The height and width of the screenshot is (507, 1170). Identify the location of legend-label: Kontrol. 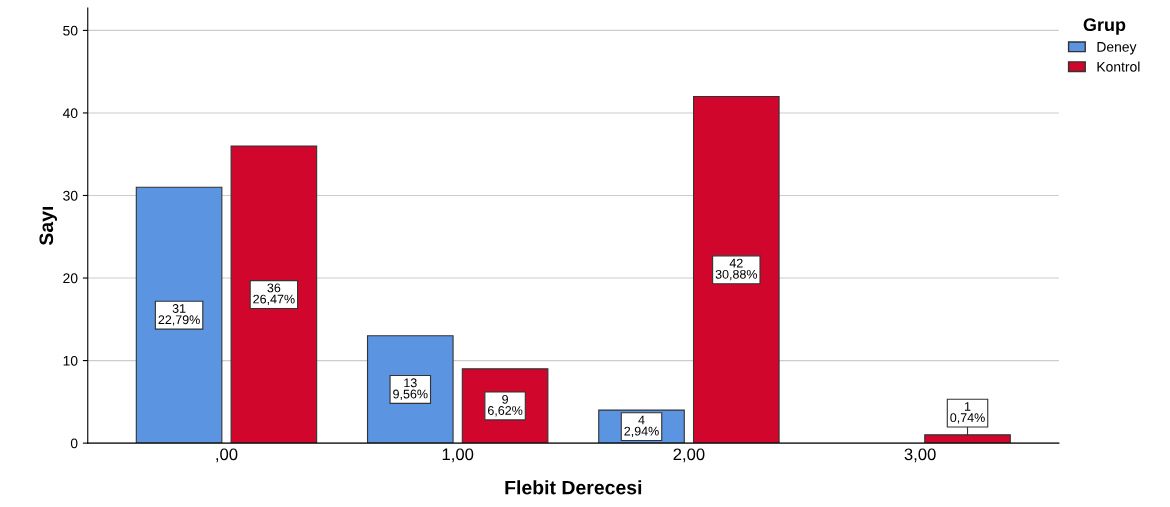
(1118, 66).